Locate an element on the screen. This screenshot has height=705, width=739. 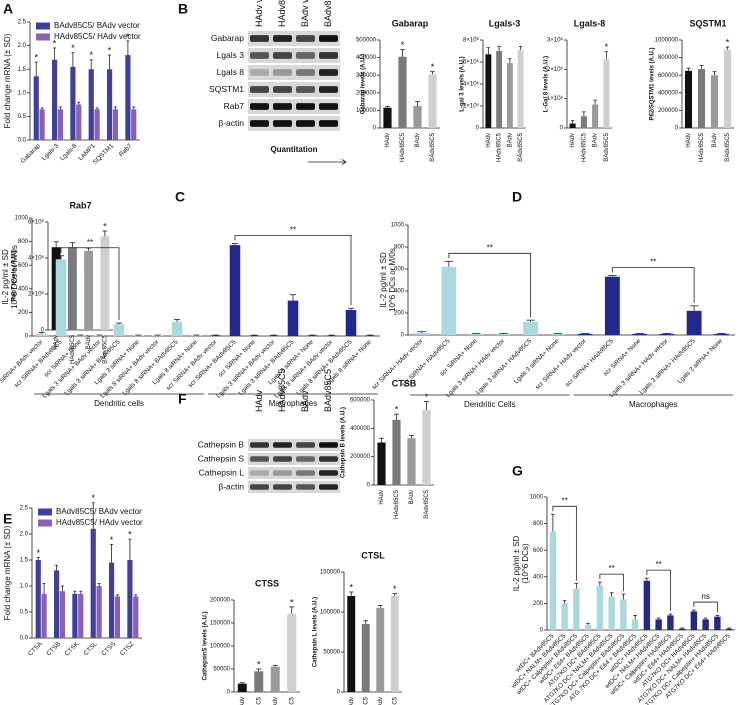
chart-title: Lgals-8 is located at coordinates (590, 23).